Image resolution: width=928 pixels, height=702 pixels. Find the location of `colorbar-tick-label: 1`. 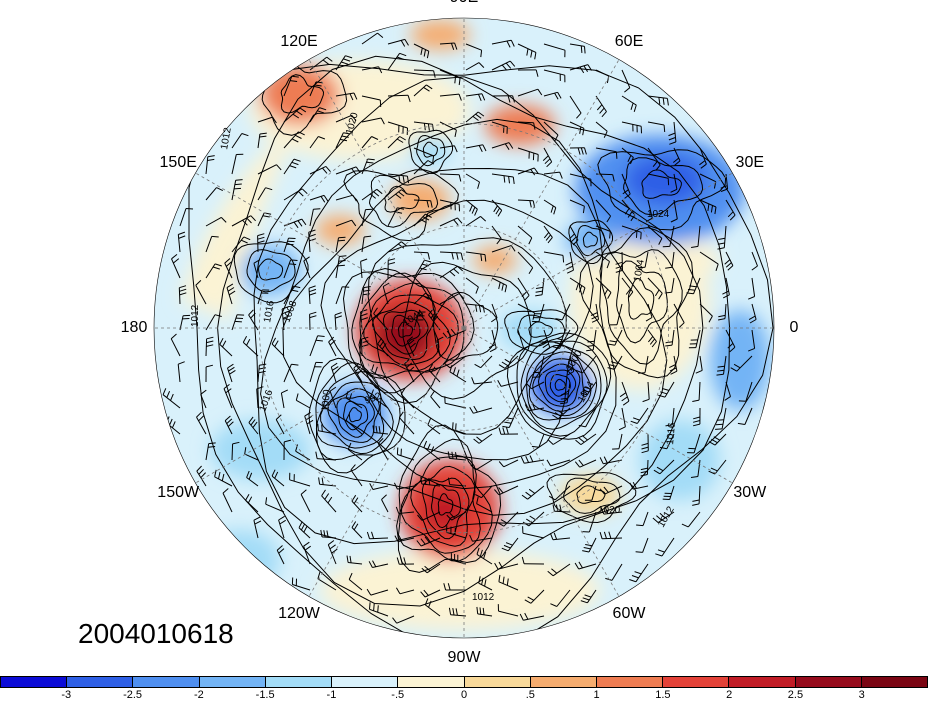

colorbar-tick-label: 1 is located at coordinates (596, 695).